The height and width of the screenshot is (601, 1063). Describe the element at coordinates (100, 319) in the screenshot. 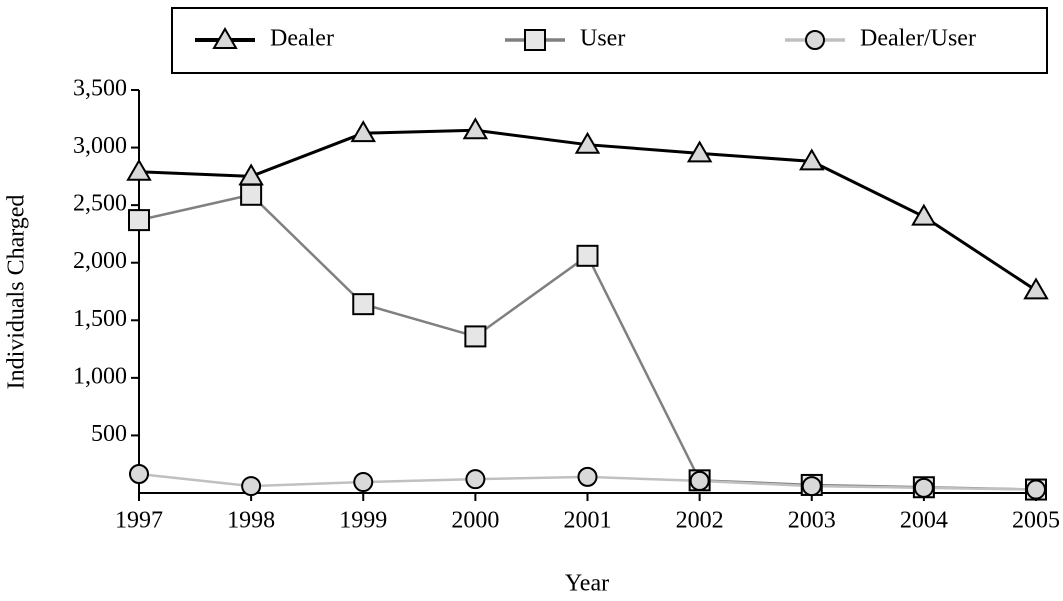

I see `y-tick-label: 1,500` at that location.